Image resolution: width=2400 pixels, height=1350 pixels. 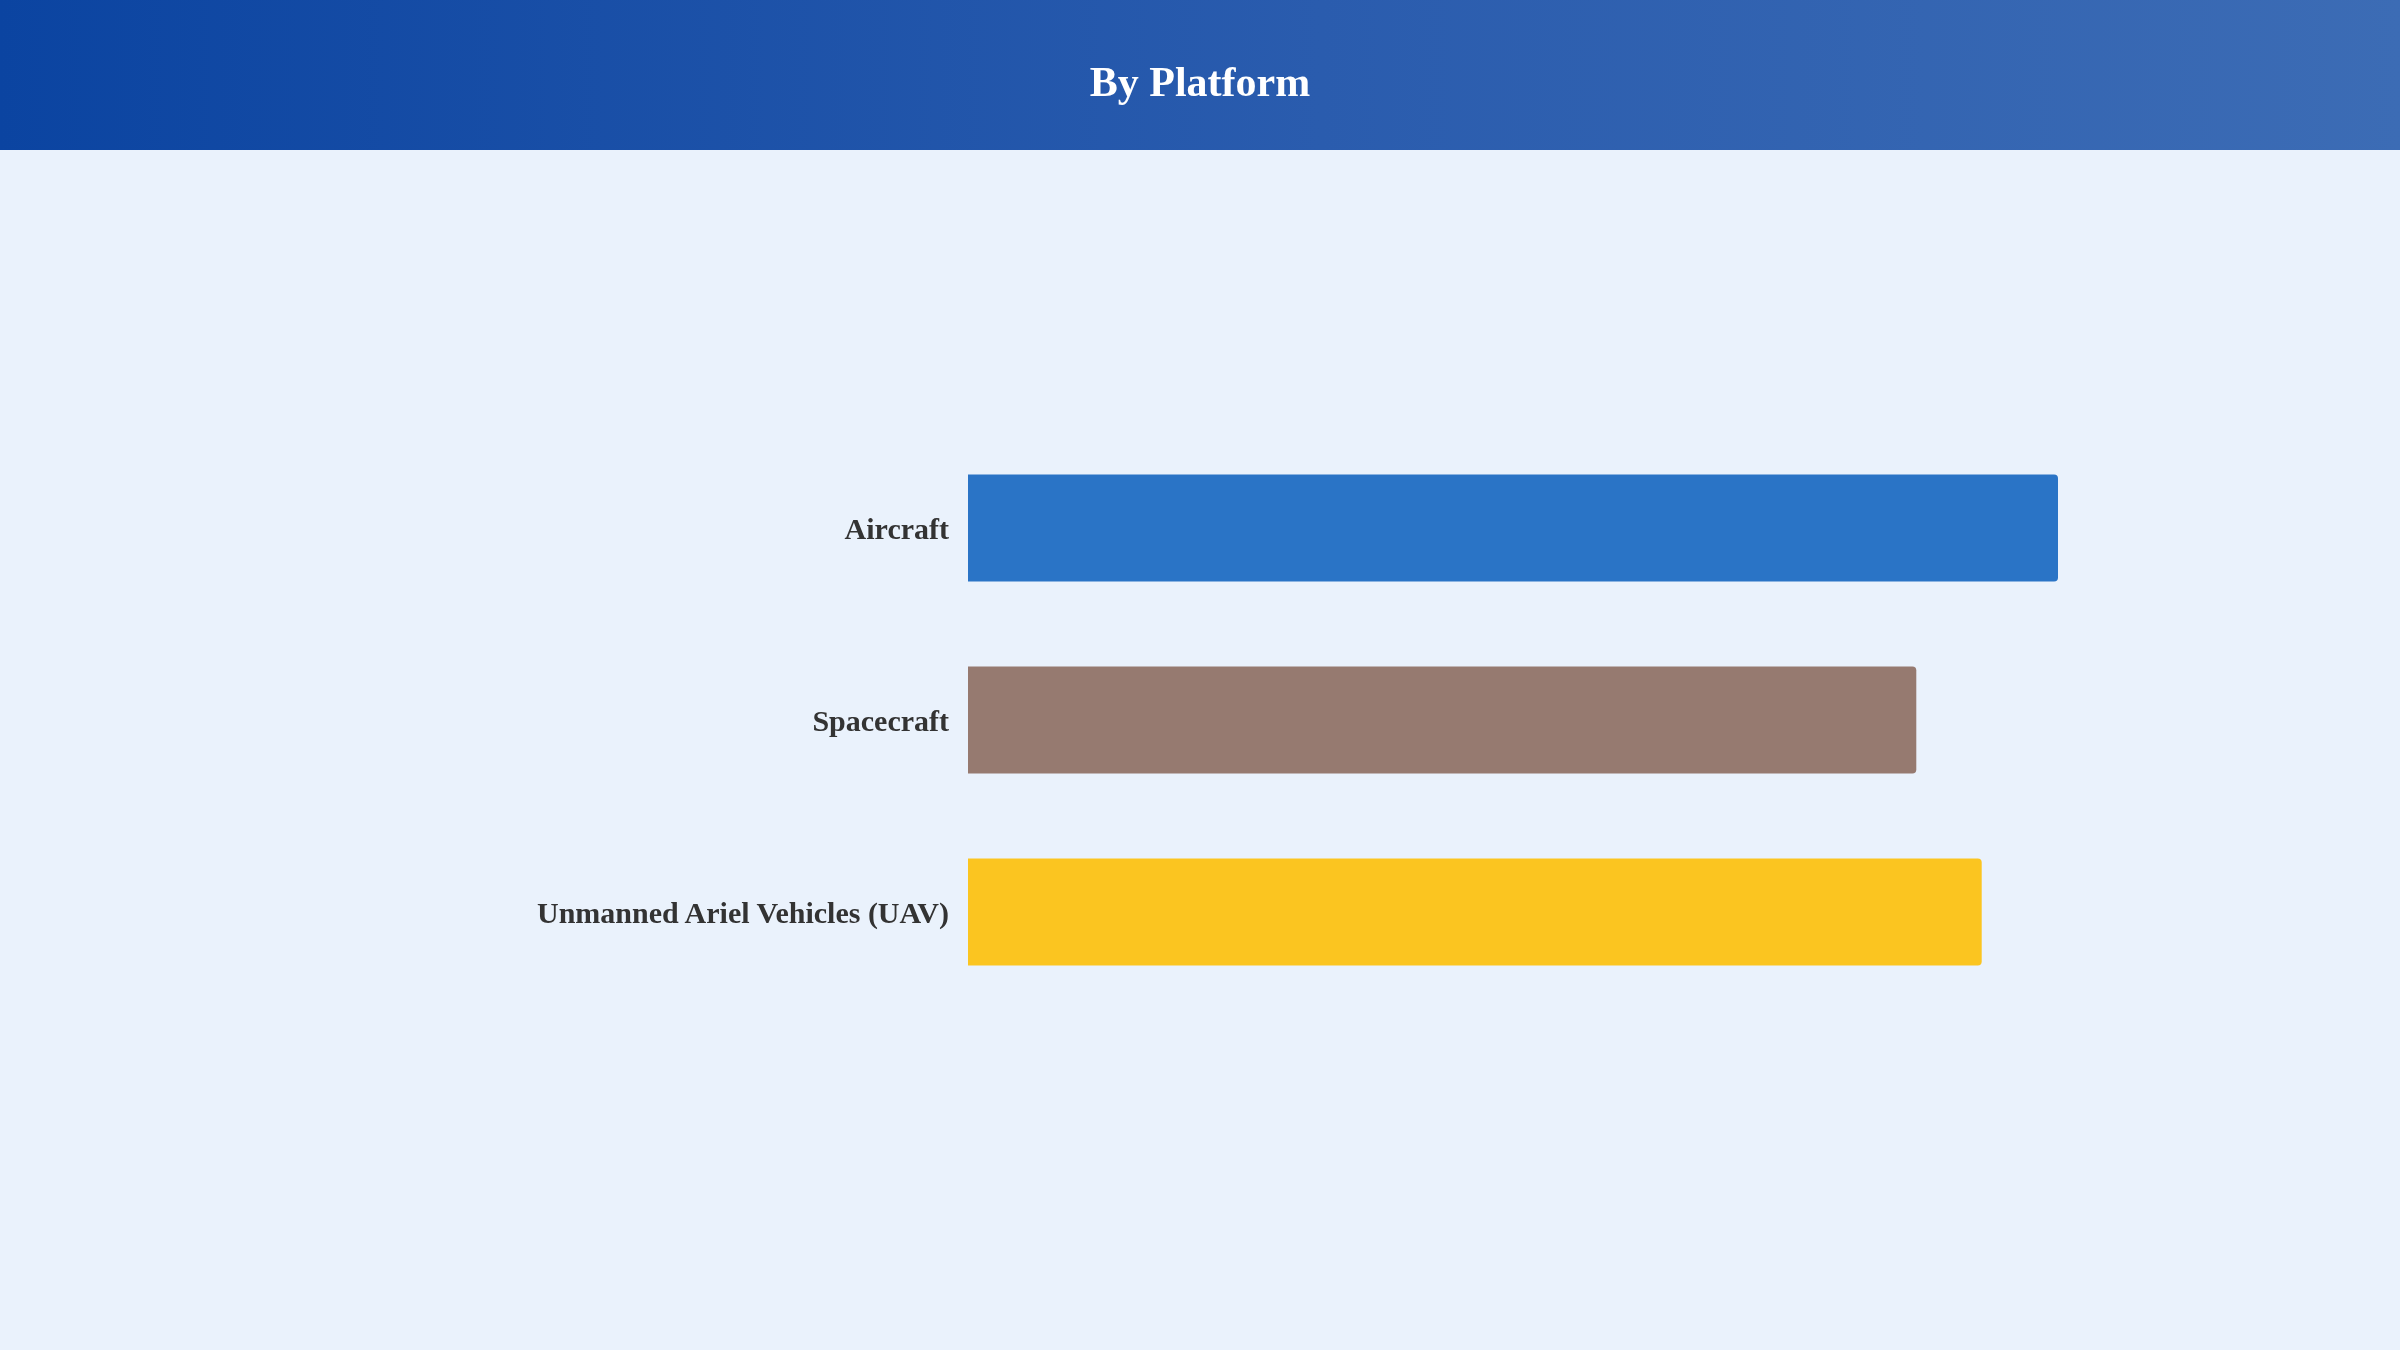 I want to click on chart-title: By Platform, so click(x=1200, y=81).